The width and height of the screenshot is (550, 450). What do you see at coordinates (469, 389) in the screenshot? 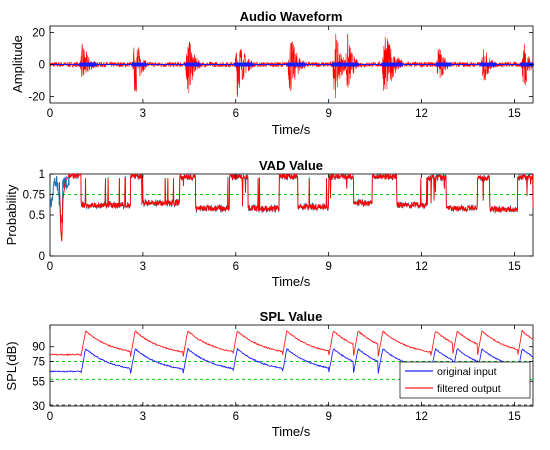
I see `legend-filtered-label: filtered output` at bounding box center [469, 389].